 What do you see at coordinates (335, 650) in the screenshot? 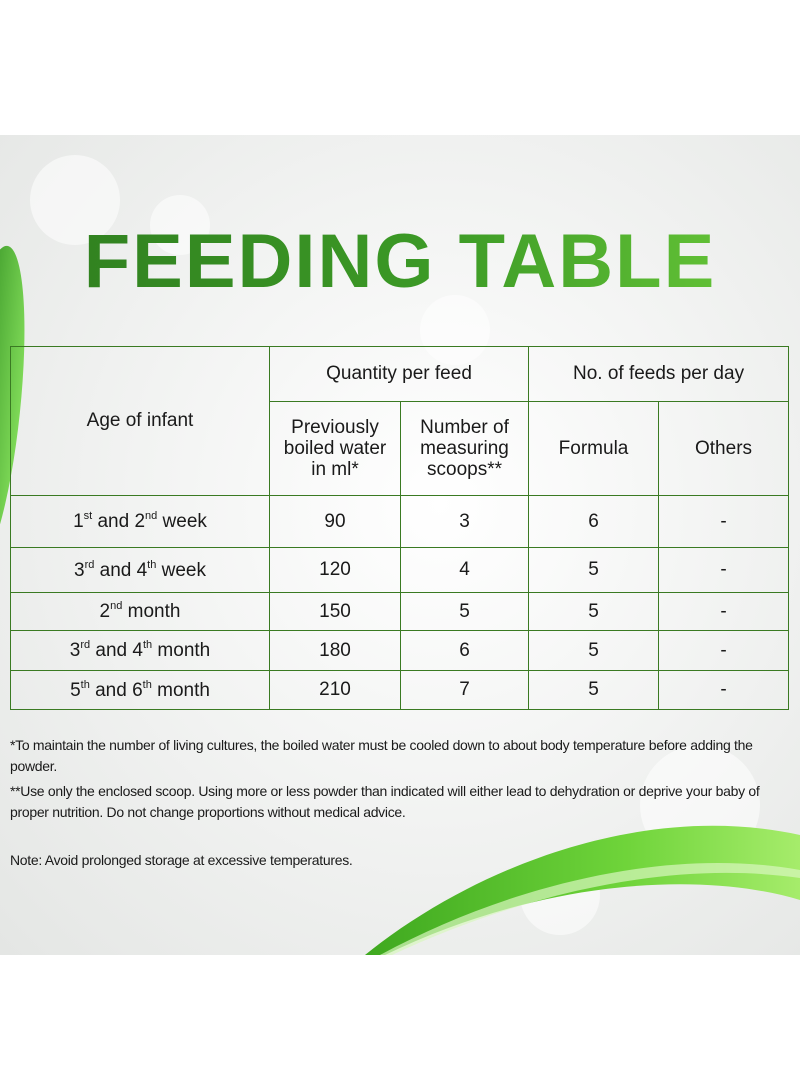
I see `water-cell: 180` at bounding box center [335, 650].